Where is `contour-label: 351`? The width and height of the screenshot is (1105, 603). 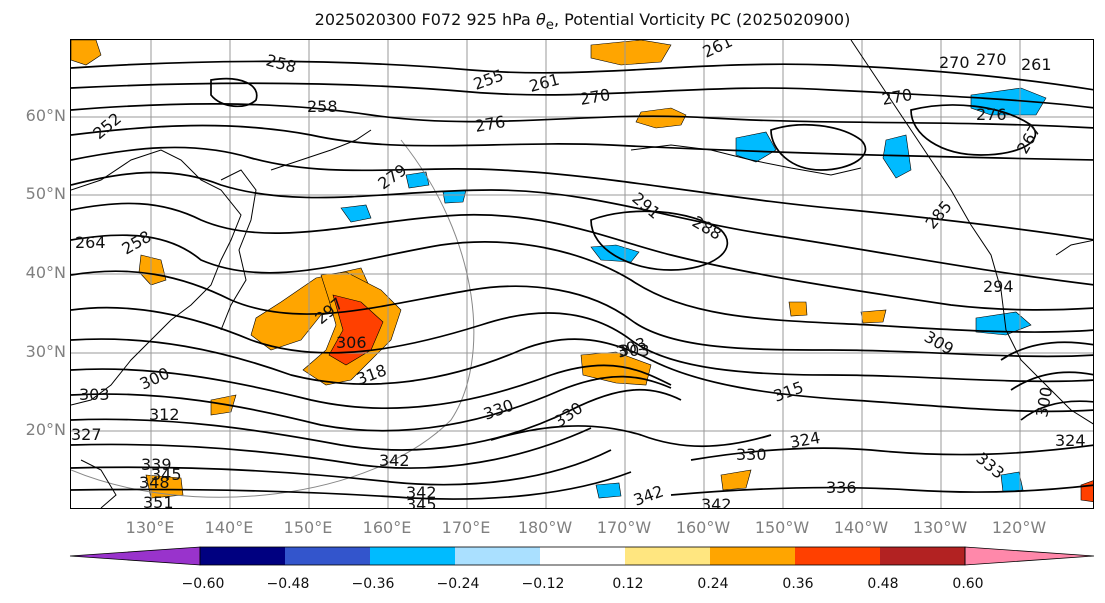 contour-label: 351 is located at coordinates (158, 501).